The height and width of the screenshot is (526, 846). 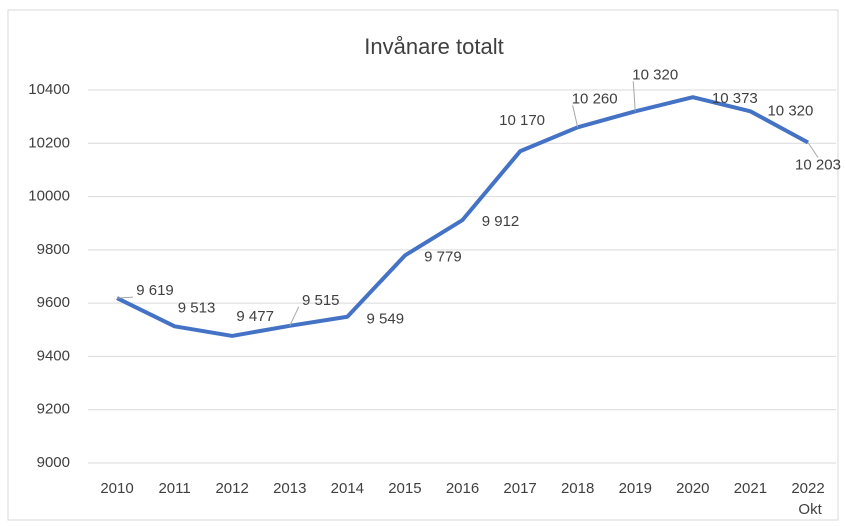 What do you see at coordinates (443, 256) in the screenshot?
I see `data-label: 9 779` at bounding box center [443, 256].